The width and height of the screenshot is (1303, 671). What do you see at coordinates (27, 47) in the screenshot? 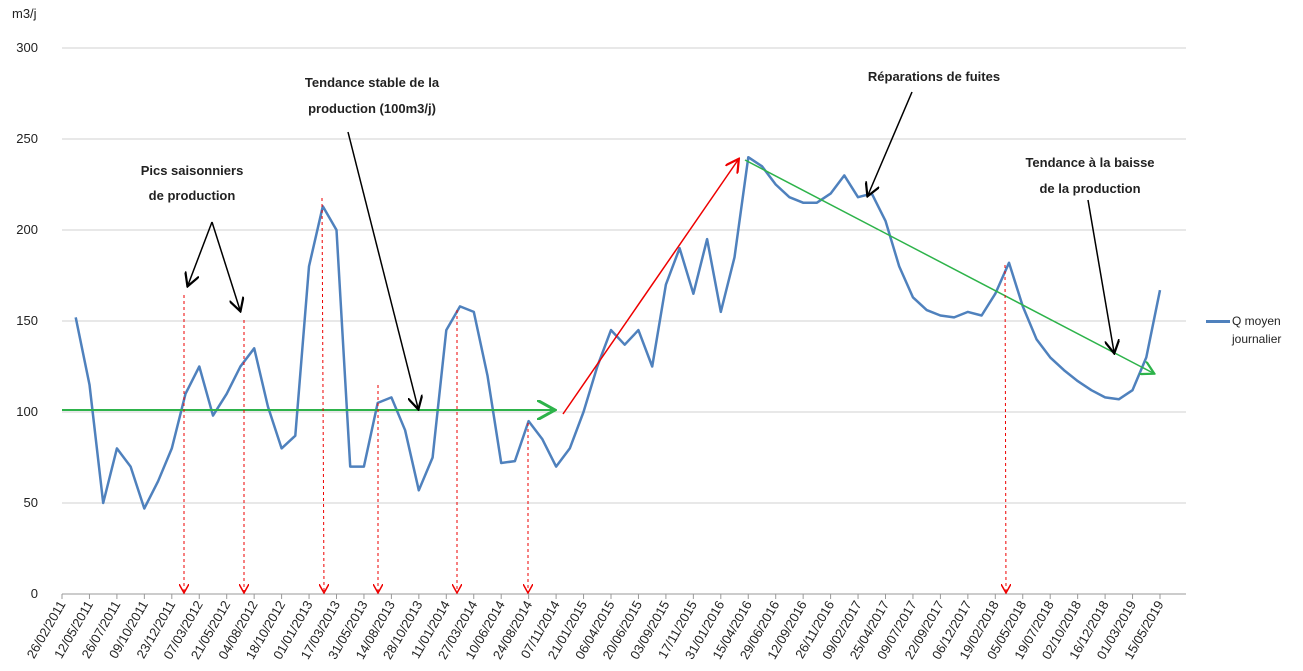
I see `y-tick-label: 300` at bounding box center [27, 47].